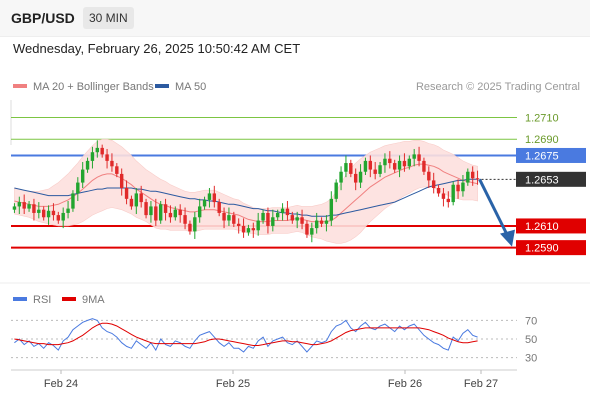 The height and width of the screenshot is (400, 590). Describe the element at coordinates (61, 384) in the screenshot. I see `x-tick-label-0: Feb 24` at that location.